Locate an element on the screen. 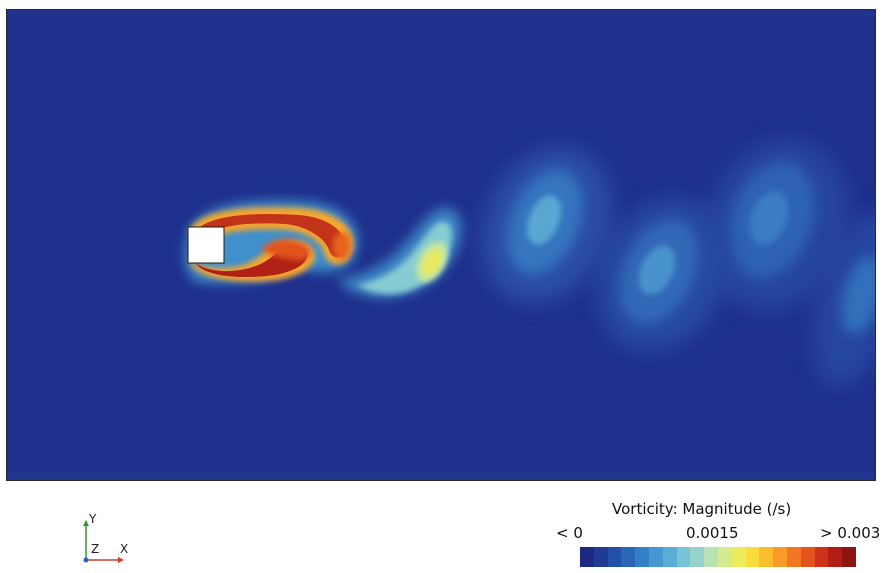  square-obstacle is located at coordinates (206, 245).